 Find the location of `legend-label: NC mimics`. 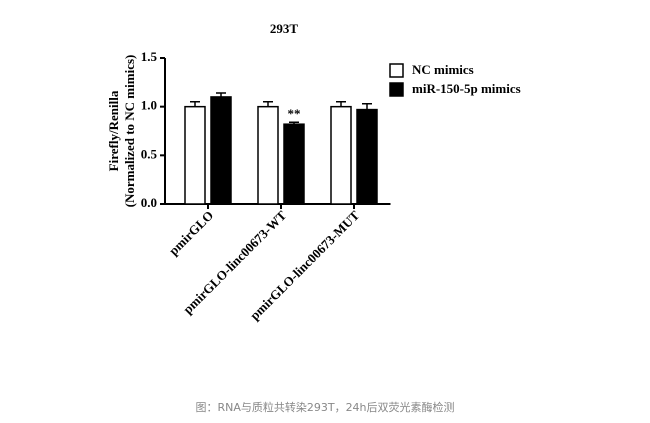

legend-label: NC mimics is located at coordinates (443, 69).